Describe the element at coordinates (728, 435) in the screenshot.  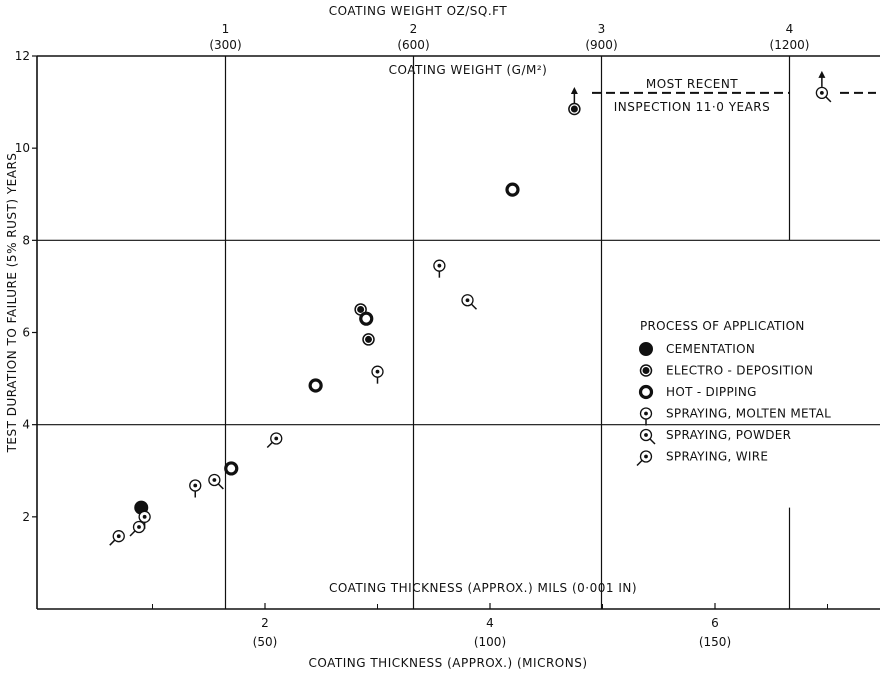
I see `legend-label-powder: SPRAYING, POWDER` at that location.